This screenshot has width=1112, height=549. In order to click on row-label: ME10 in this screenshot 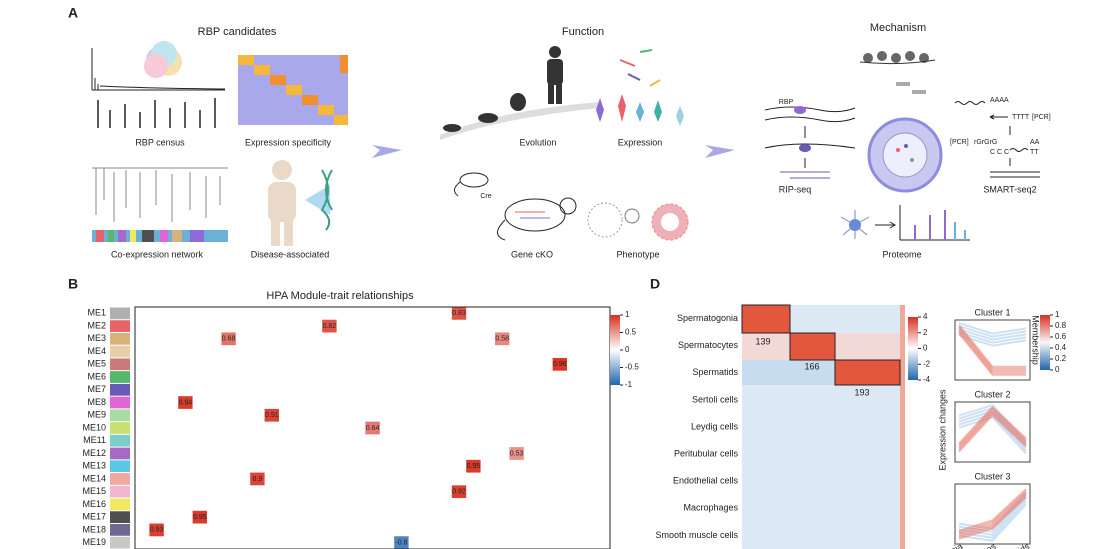, I will do `click(94, 427)`.